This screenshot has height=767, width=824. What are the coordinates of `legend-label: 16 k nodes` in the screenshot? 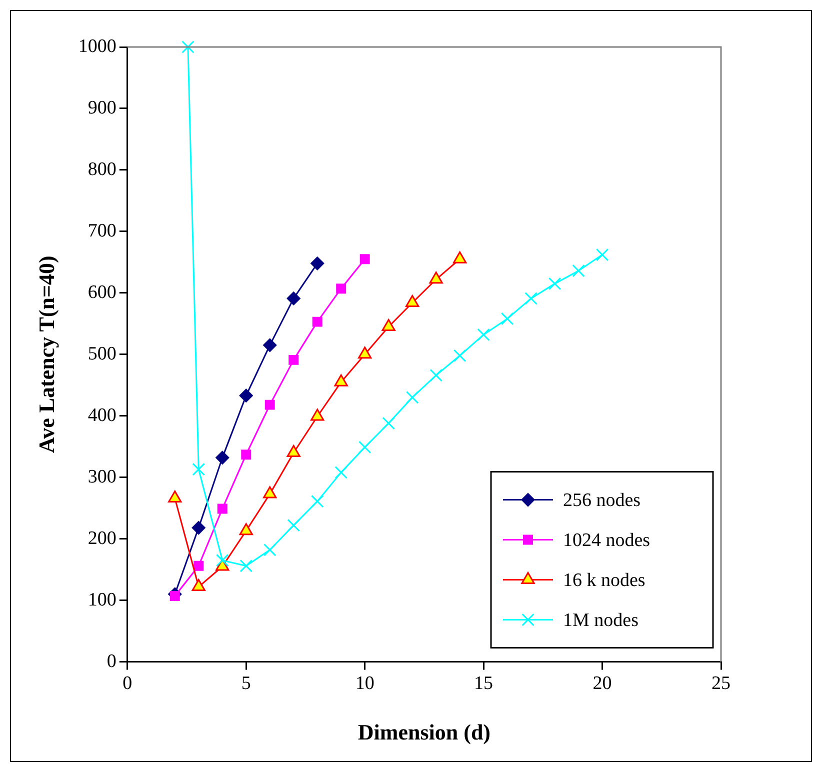 It's located at (604, 580).